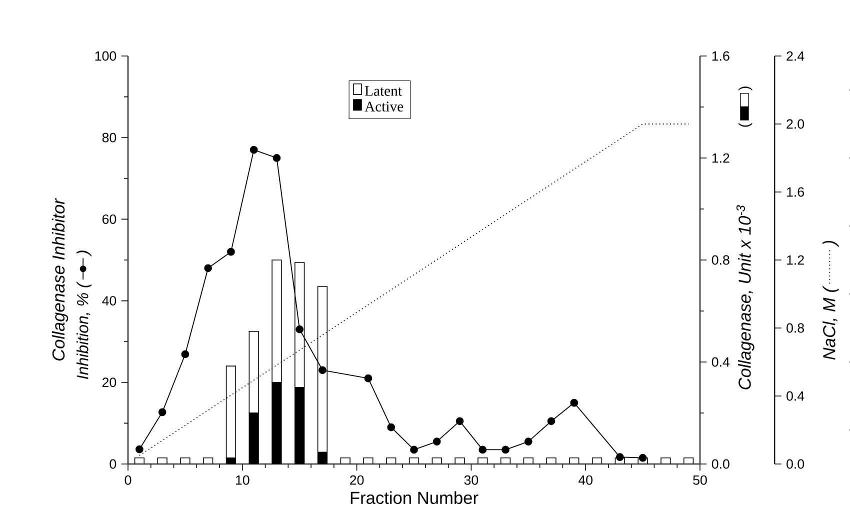  I want to click on y2-tick-label: 0.4, so click(721, 362).